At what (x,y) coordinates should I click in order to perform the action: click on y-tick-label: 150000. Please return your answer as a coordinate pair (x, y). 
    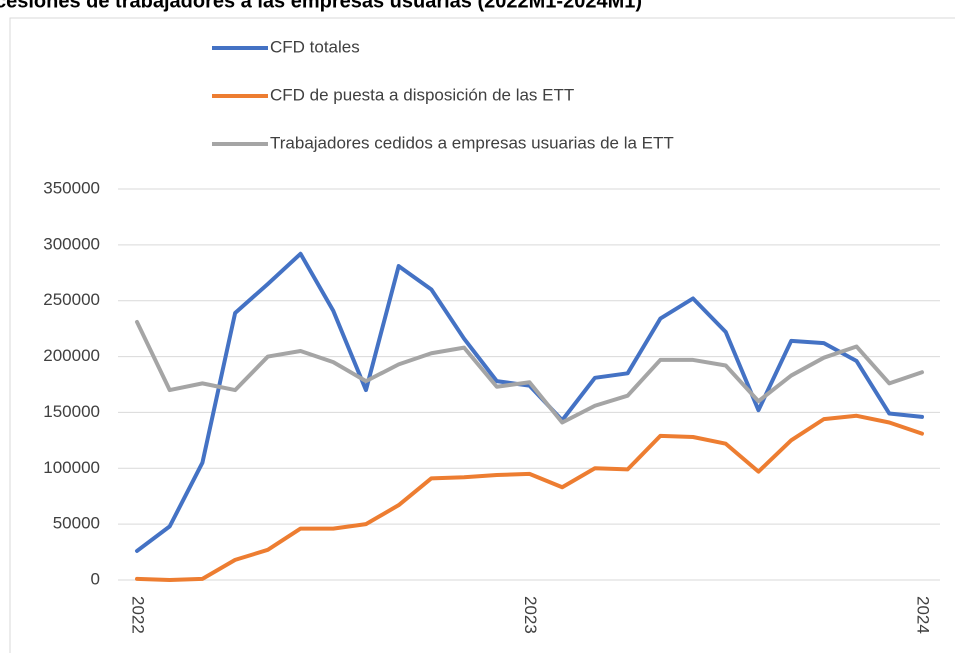
    Looking at the image, I should click on (71, 411).